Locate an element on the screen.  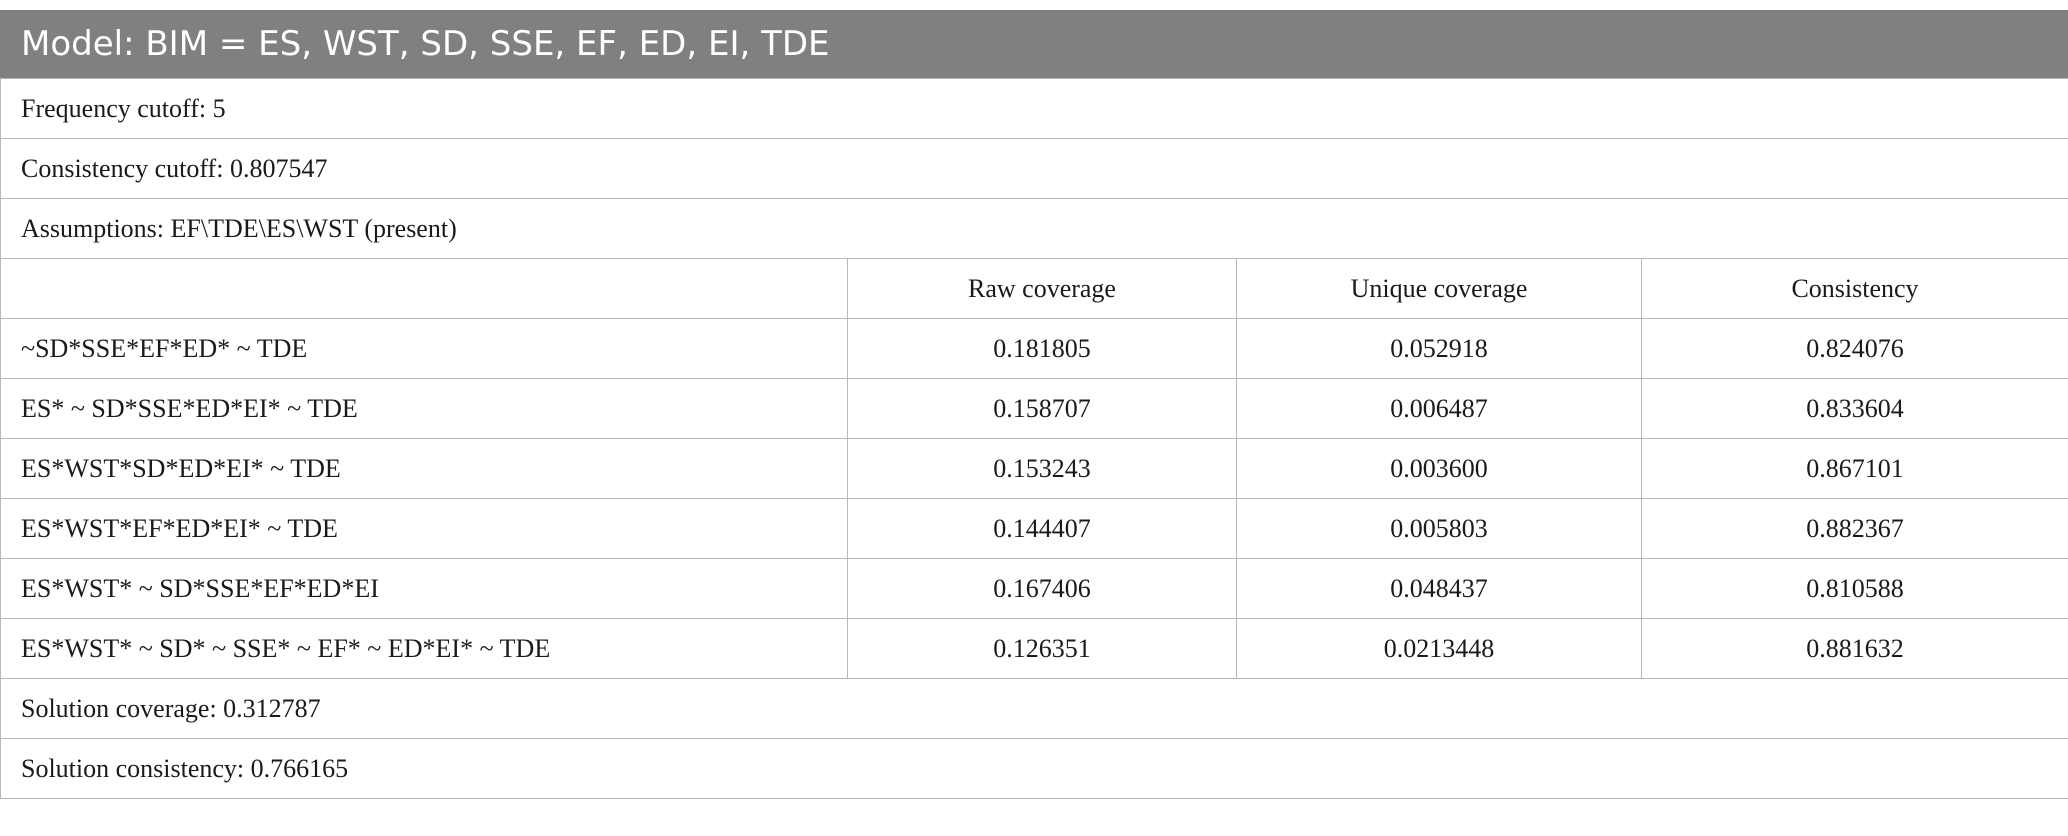
footer-row-solution-consistency: Solution consistency: 0.766165 is located at coordinates (1034, 768).